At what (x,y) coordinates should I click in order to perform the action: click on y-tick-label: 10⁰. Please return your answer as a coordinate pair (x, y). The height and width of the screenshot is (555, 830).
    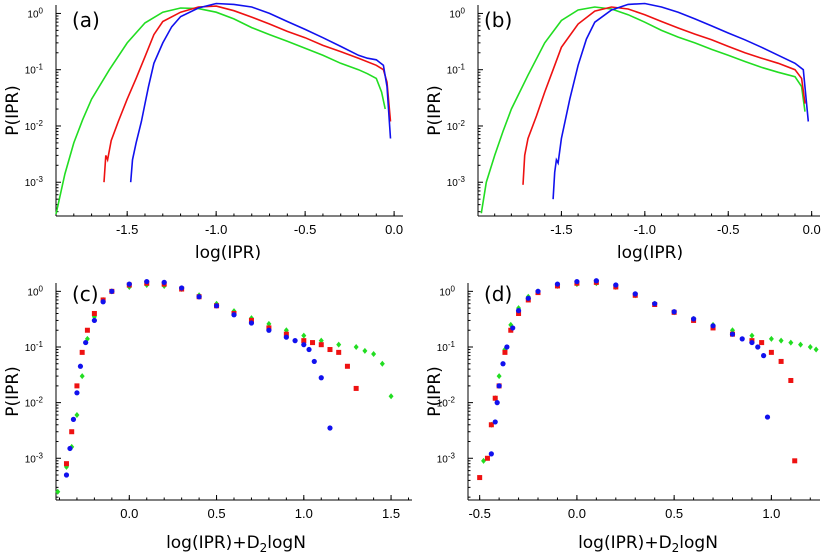
    Looking at the image, I should click on (447, 291).